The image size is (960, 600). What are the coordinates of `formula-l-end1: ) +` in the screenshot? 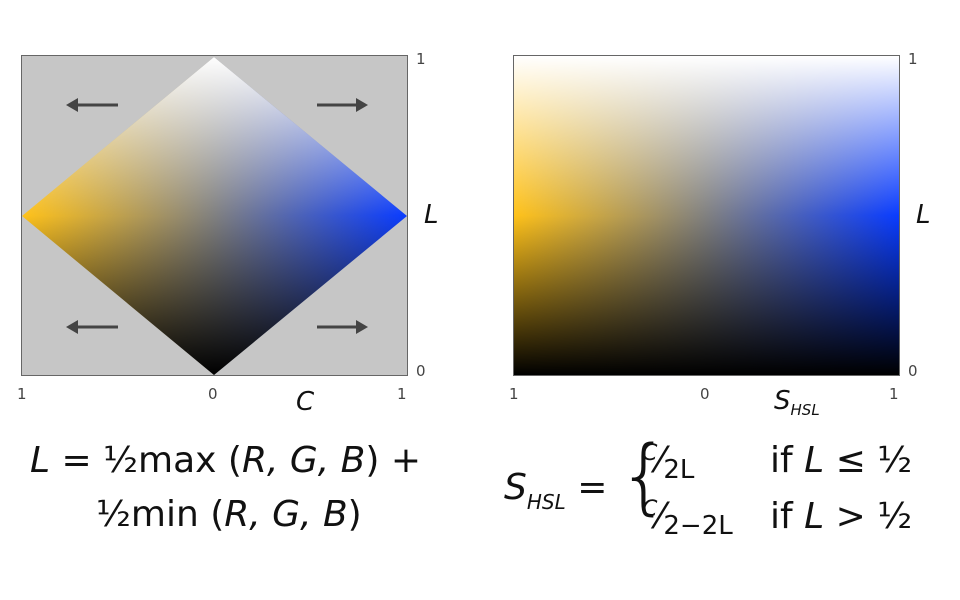 It's located at (393, 460).